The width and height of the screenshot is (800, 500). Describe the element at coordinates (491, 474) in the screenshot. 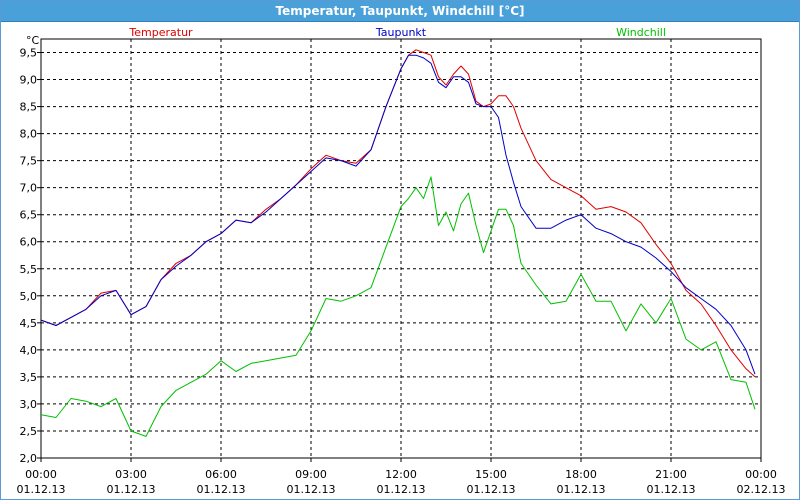

I see `x-tick-time: 15:00` at that location.